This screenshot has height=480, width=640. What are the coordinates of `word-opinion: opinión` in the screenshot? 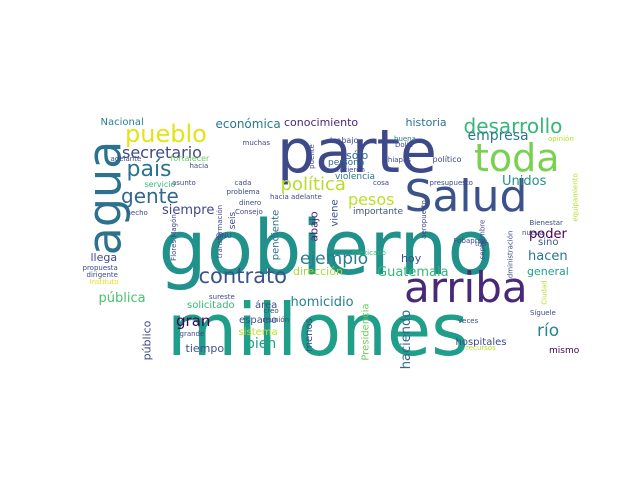 It's located at (561, 138).